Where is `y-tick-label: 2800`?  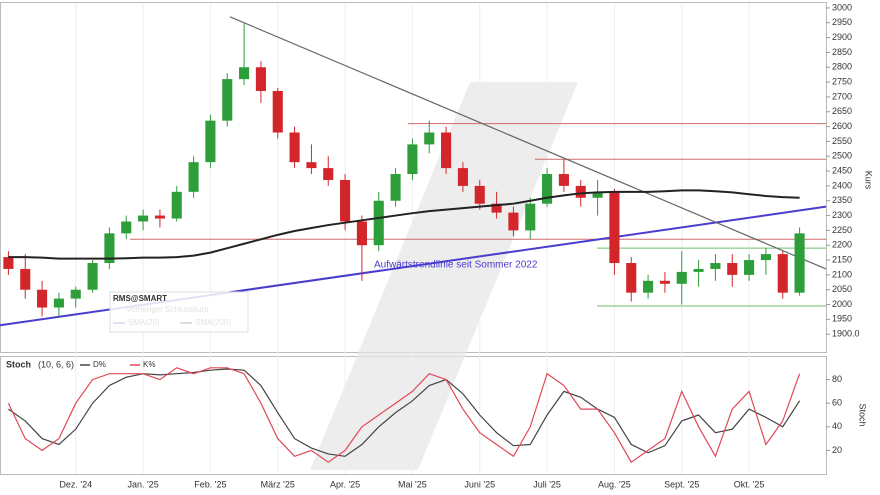
y-tick-label: 2800 is located at coordinates (842, 67).